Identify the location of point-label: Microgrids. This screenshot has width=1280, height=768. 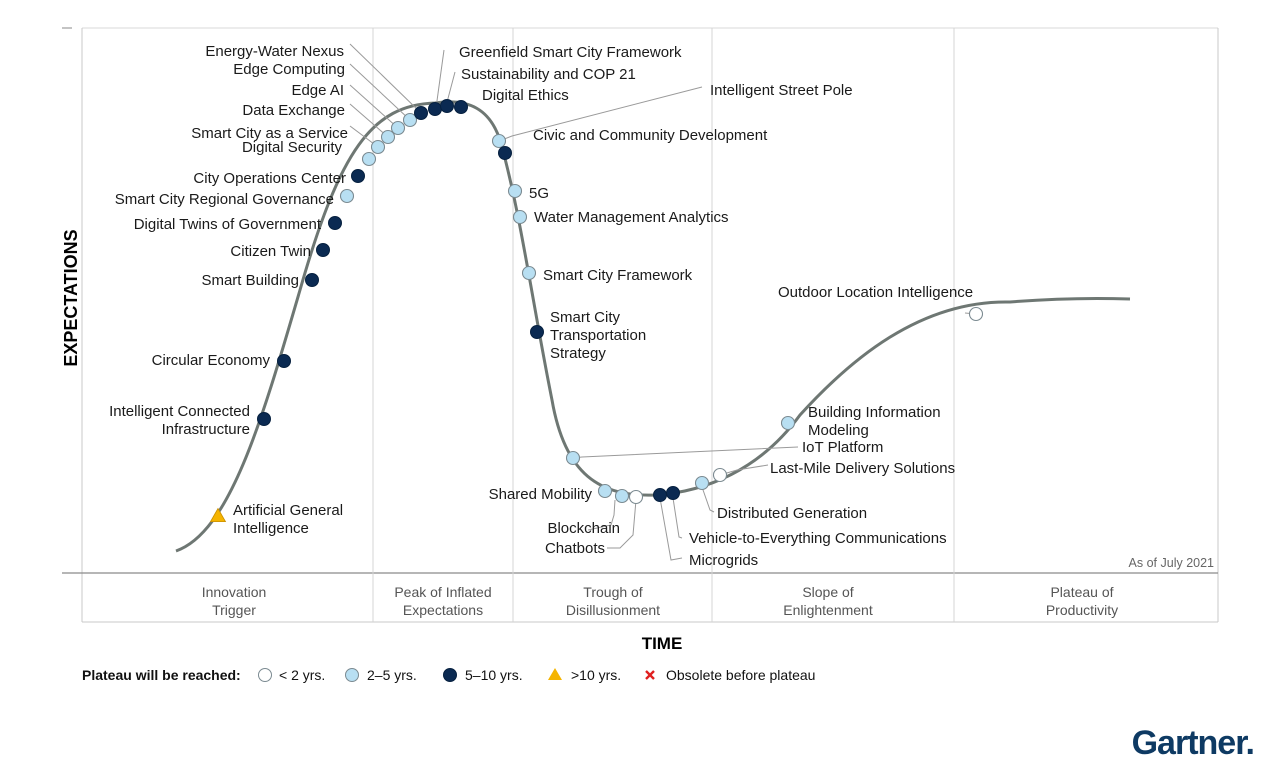
(723, 560).